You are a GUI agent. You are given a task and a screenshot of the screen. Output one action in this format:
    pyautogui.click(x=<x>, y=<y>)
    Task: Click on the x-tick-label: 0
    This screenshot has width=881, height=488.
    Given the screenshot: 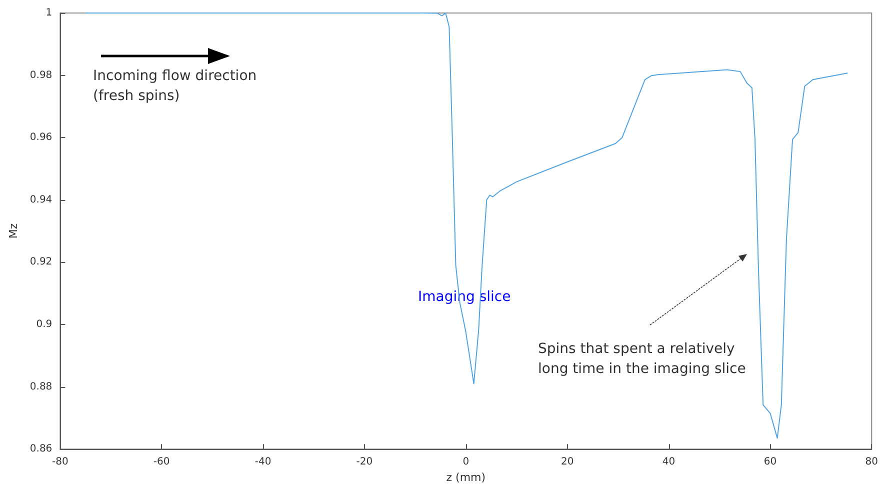 What is the action you would take?
    pyautogui.click(x=466, y=462)
    